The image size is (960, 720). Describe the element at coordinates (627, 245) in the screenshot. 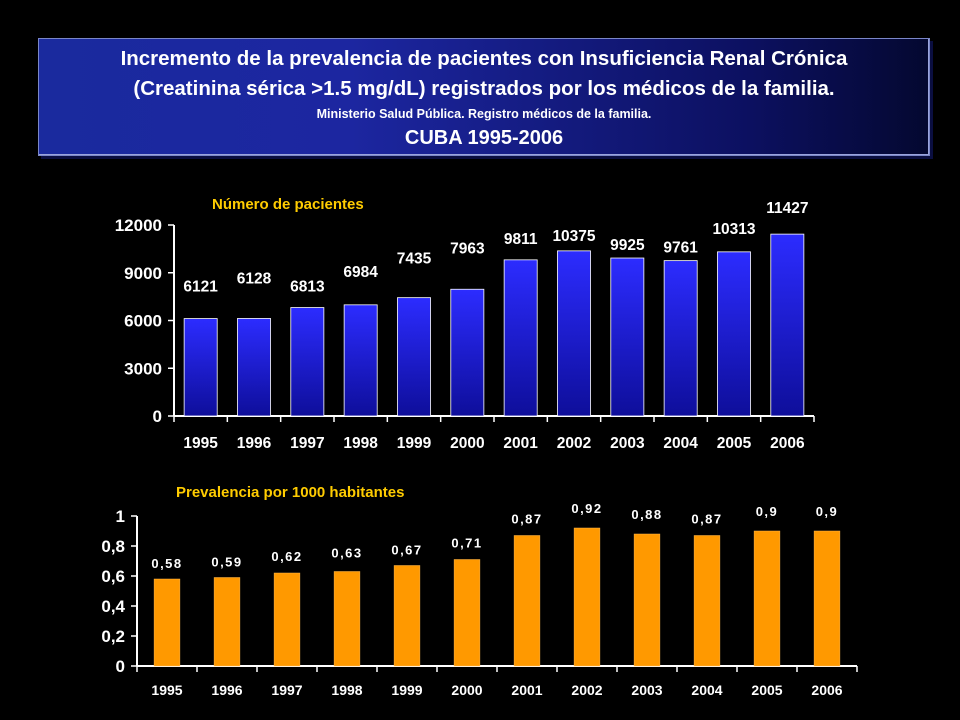

I see `data-label: 9925` at that location.